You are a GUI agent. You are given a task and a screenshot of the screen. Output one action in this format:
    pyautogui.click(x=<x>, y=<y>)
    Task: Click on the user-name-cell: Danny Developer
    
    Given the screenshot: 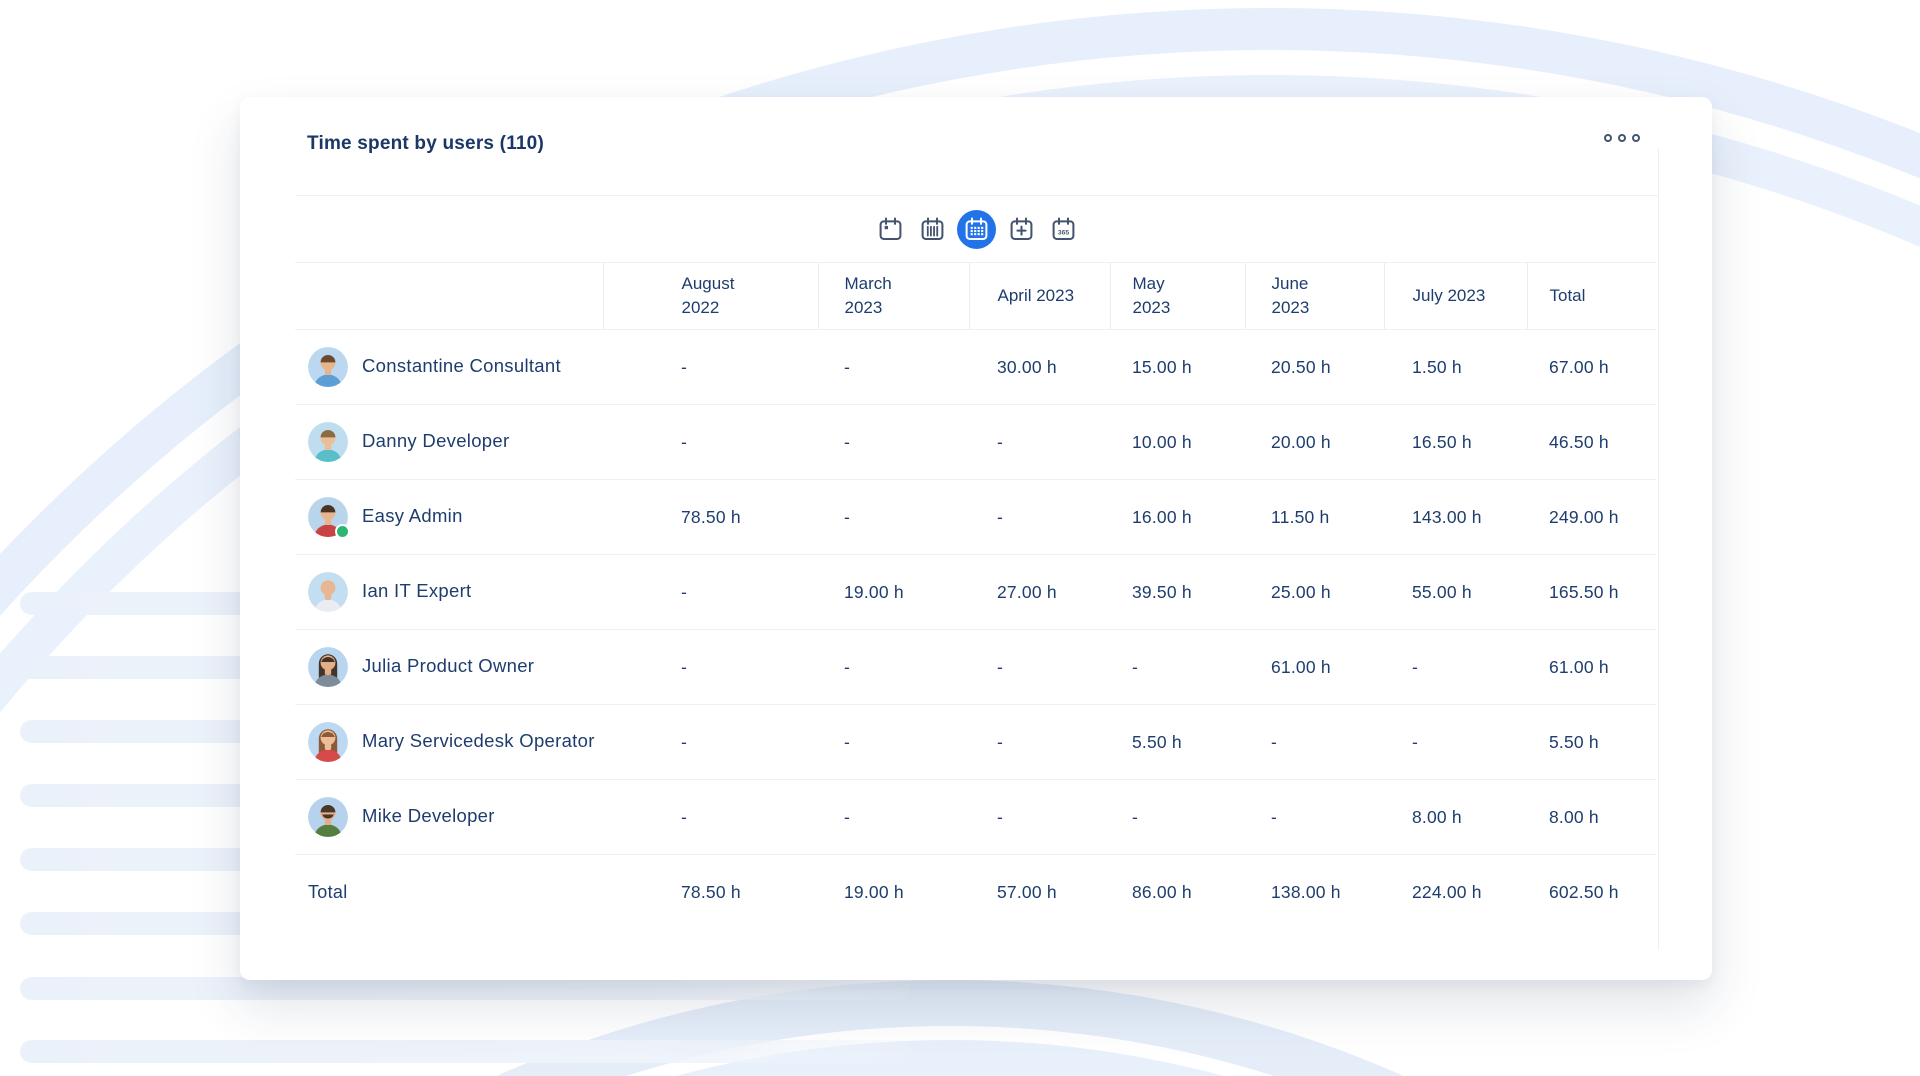 What is the action you would take?
    pyautogui.click(x=449, y=442)
    